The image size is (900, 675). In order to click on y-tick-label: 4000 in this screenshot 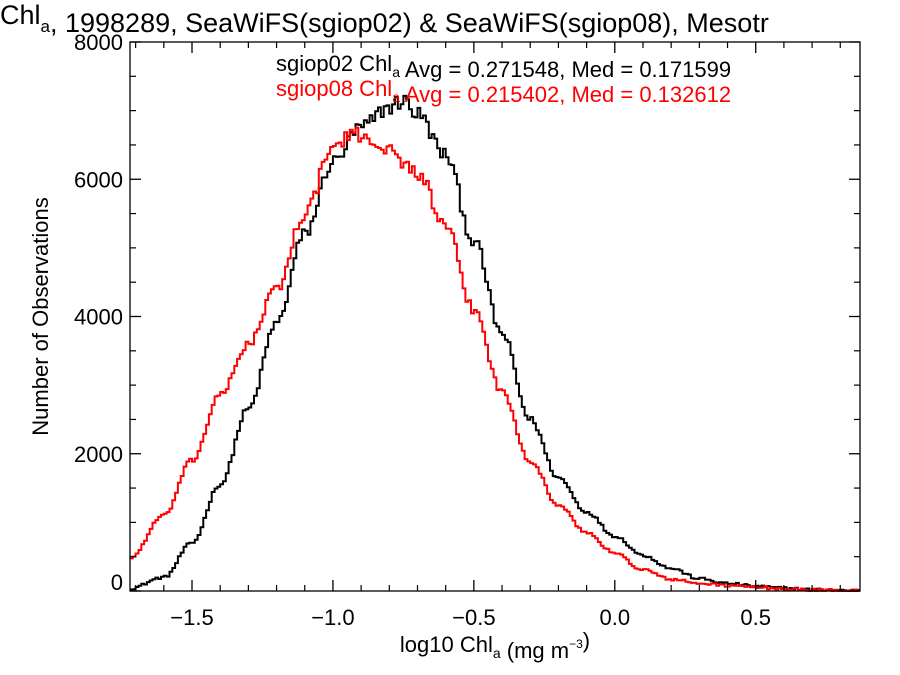, I will do `click(98, 317)`.